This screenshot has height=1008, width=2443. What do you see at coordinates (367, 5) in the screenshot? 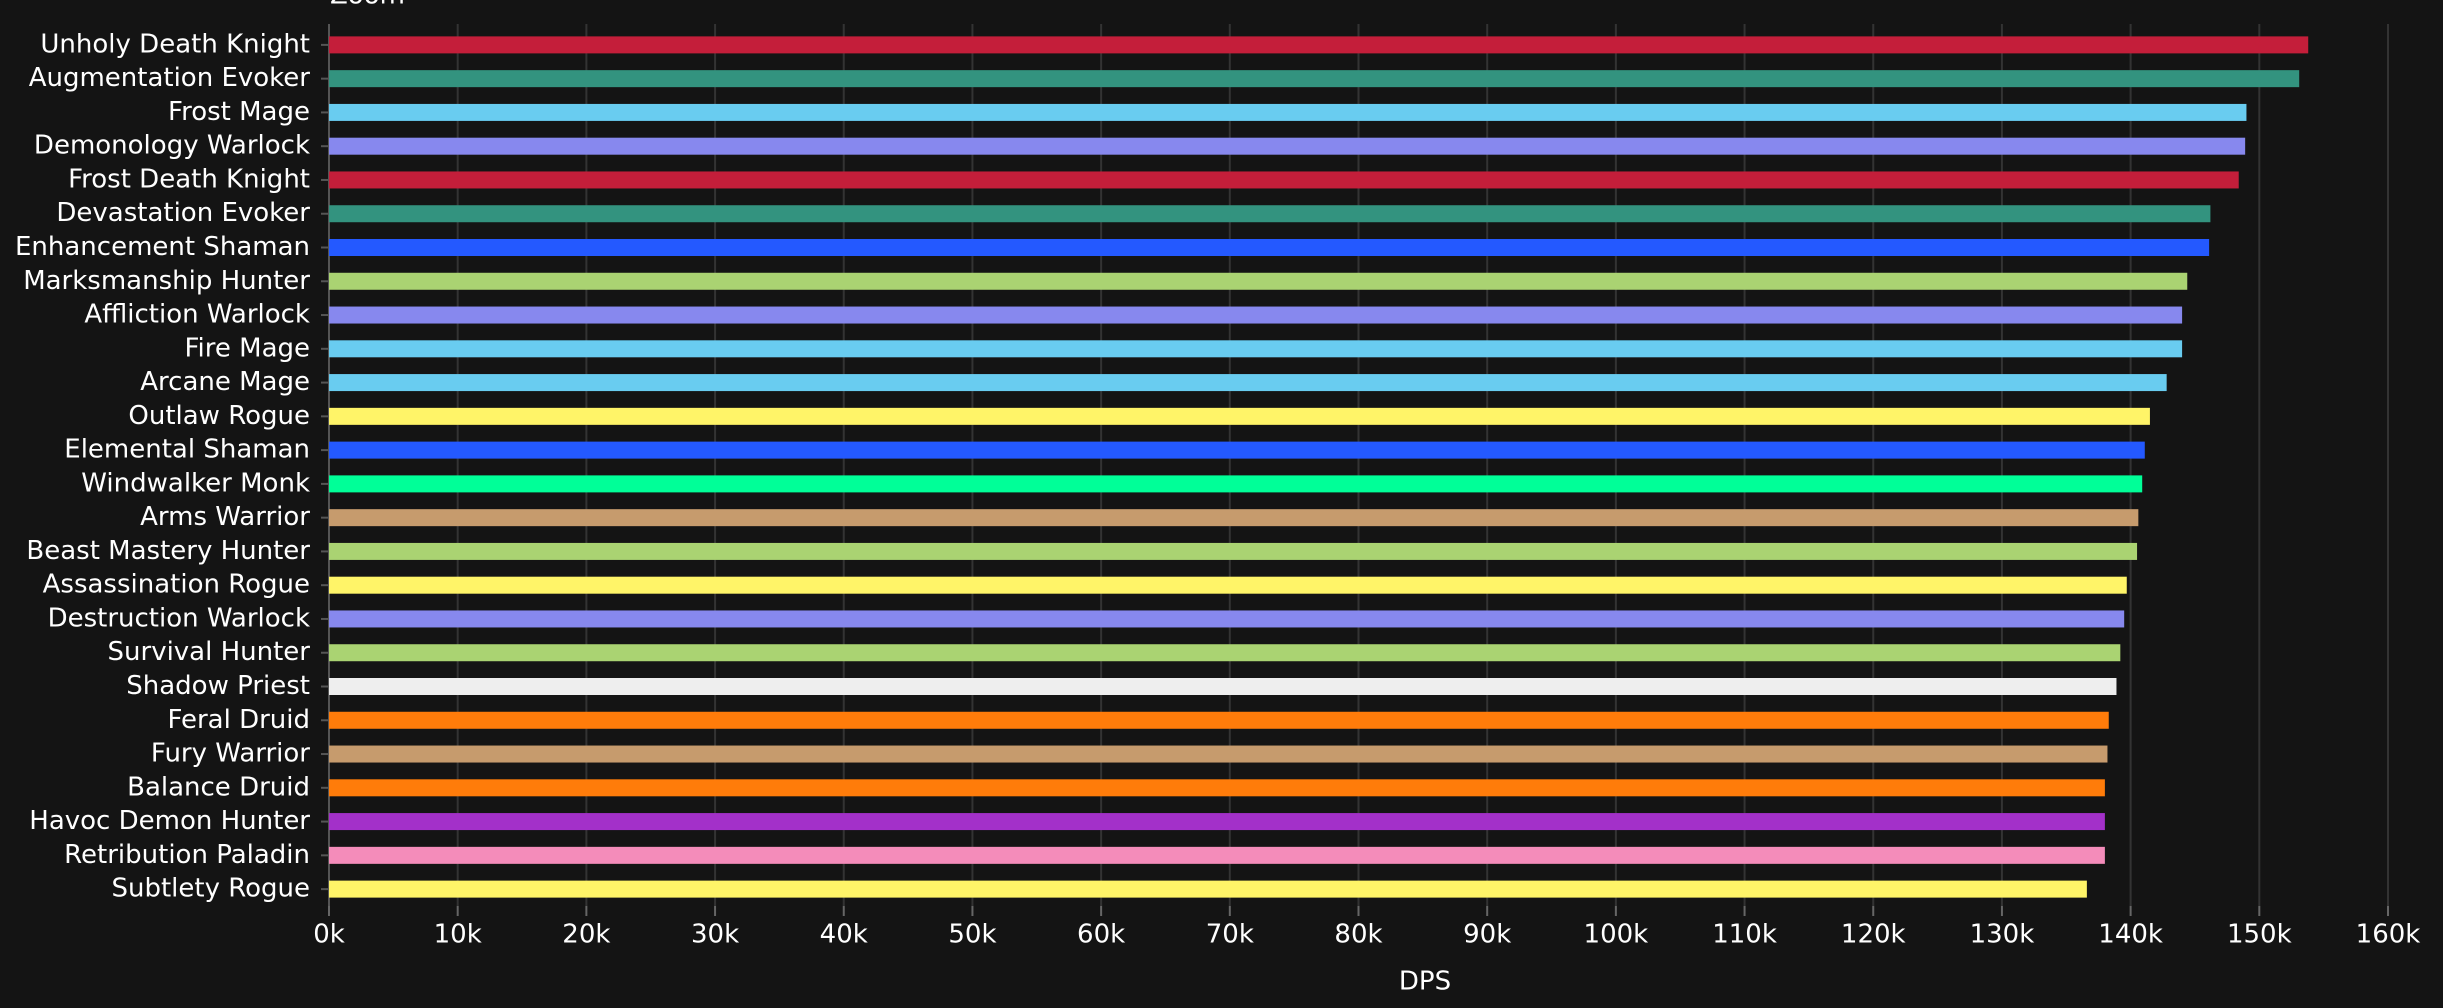
I see `zoom-label: Zoom` at bounding box center [367, 5].